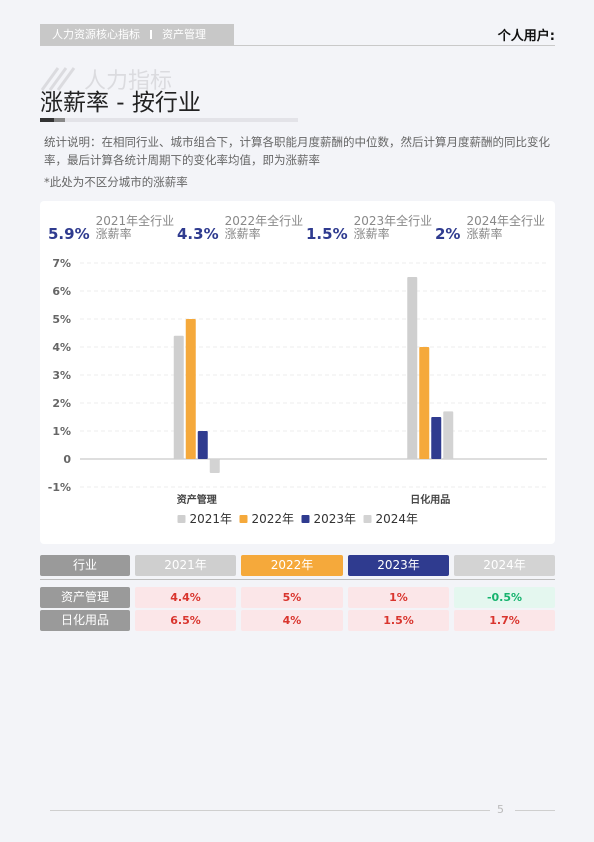 The height and width of the screenshot is (842, 594). I want to click on table-cell: 4.4%, so click(185, 597).